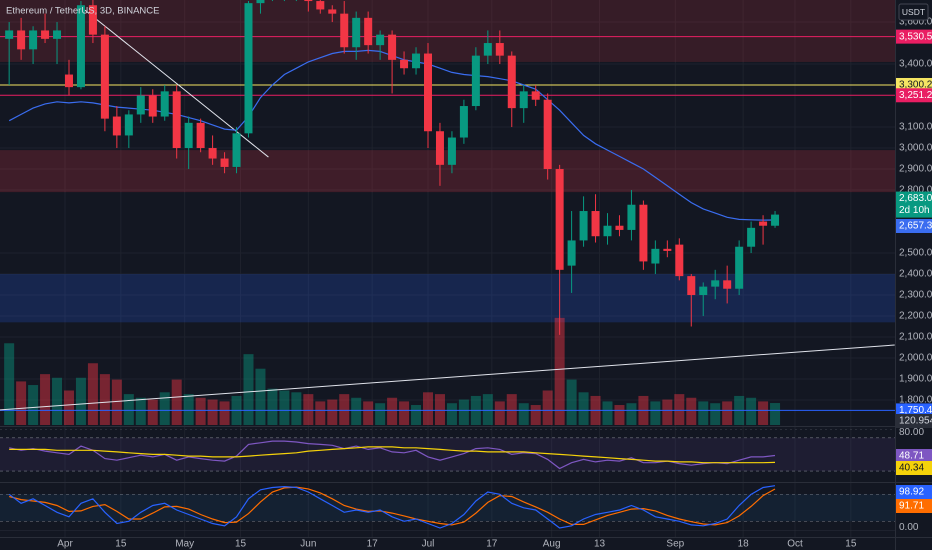 This screenshot has height=550, width=932. I want to click on last-price-label: 2,683.00, so click(915, 198).